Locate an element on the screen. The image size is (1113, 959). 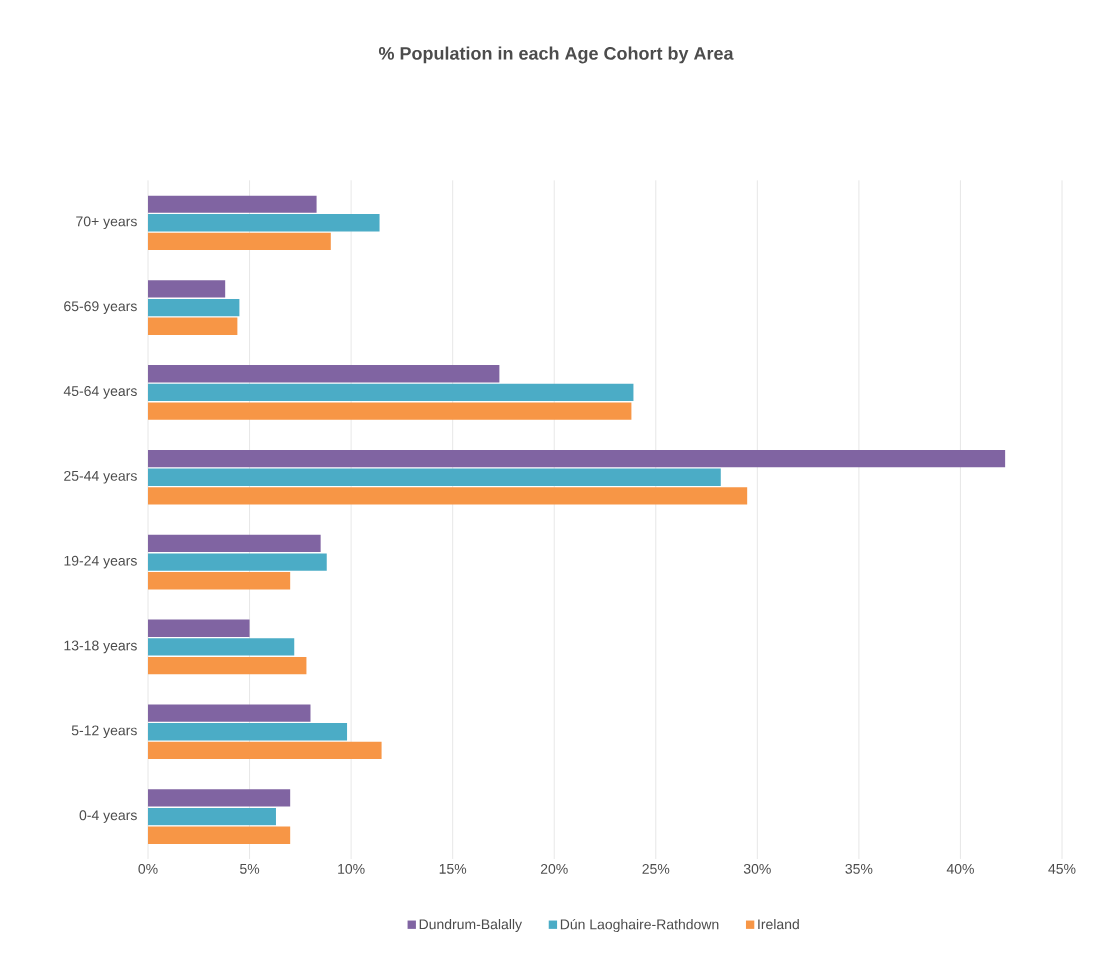
y-tick-label: 0-4 years is located at coordinates (108, 816).